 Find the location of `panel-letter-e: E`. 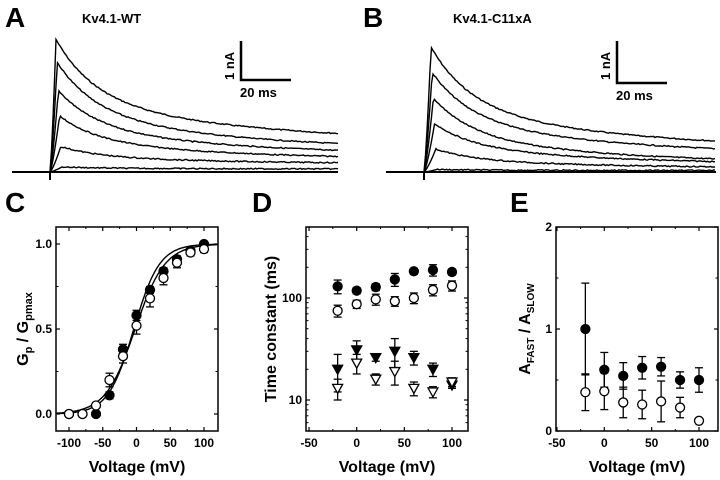

panel-letter-e: E is located at coordinates (519, 202).